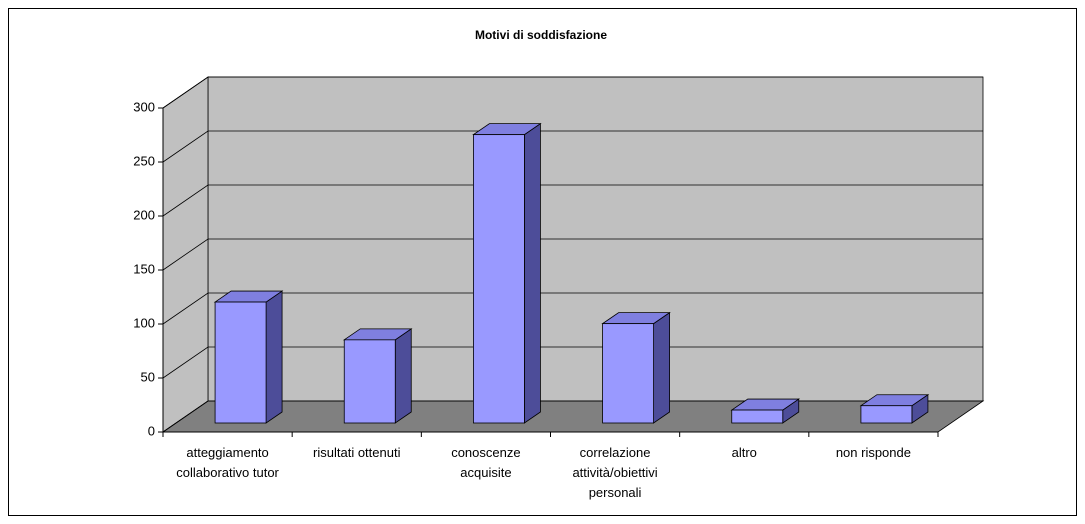 This screenshot has width=1085, height=524. I want to click on y-tick-label: 150, so click(144, 268).